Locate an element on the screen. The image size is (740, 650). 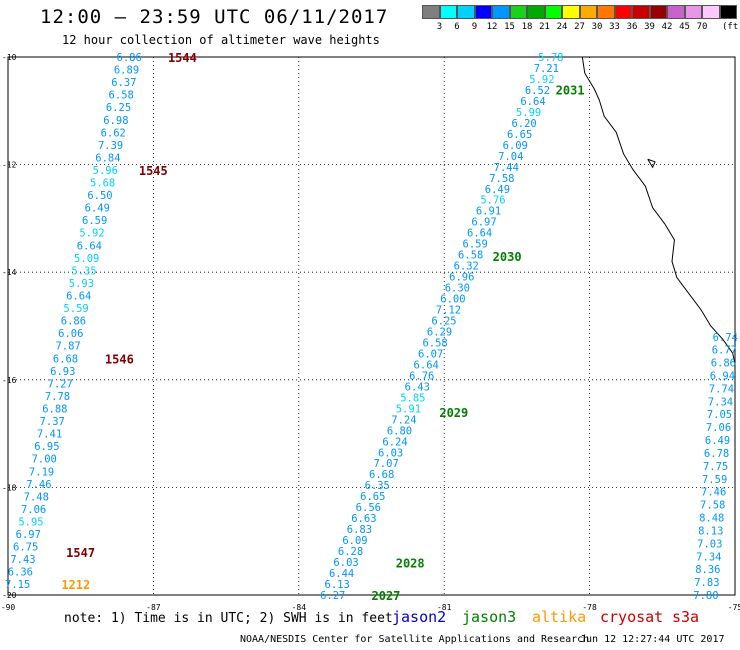
x-tick-label: -90 is located at coordinates (8, 607).